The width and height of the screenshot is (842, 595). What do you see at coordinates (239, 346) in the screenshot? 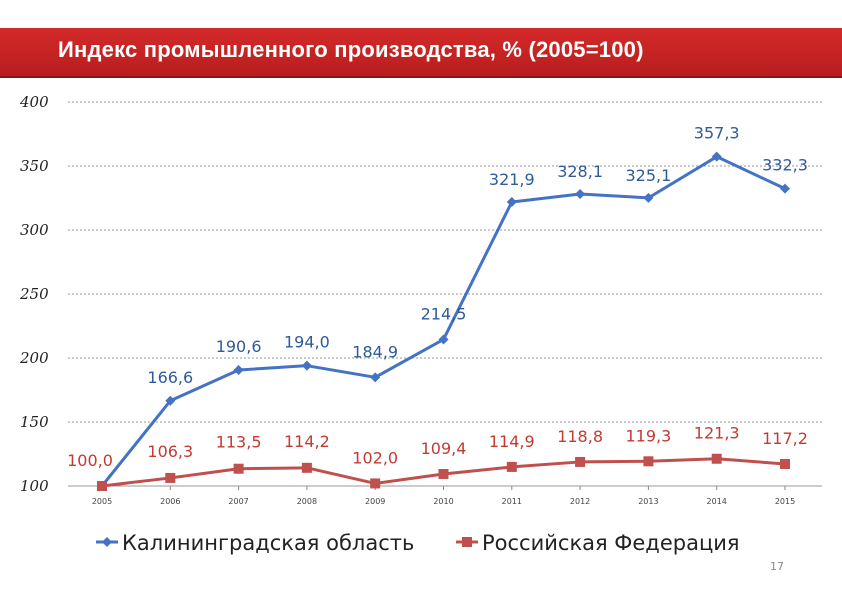
I see `data-label: 190,6` at bounding box center [239, 346].